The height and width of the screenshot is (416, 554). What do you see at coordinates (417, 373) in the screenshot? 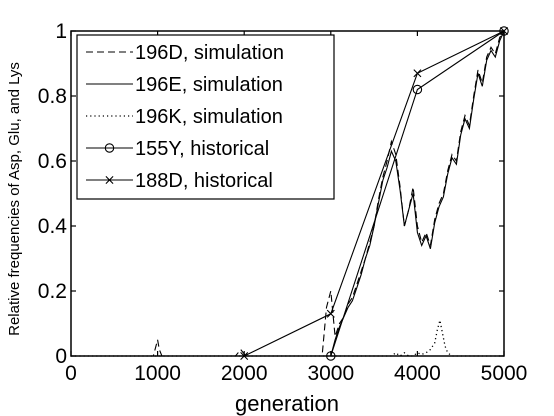
I see `x-tick-label: 4000` at bounding box center [417, 373].